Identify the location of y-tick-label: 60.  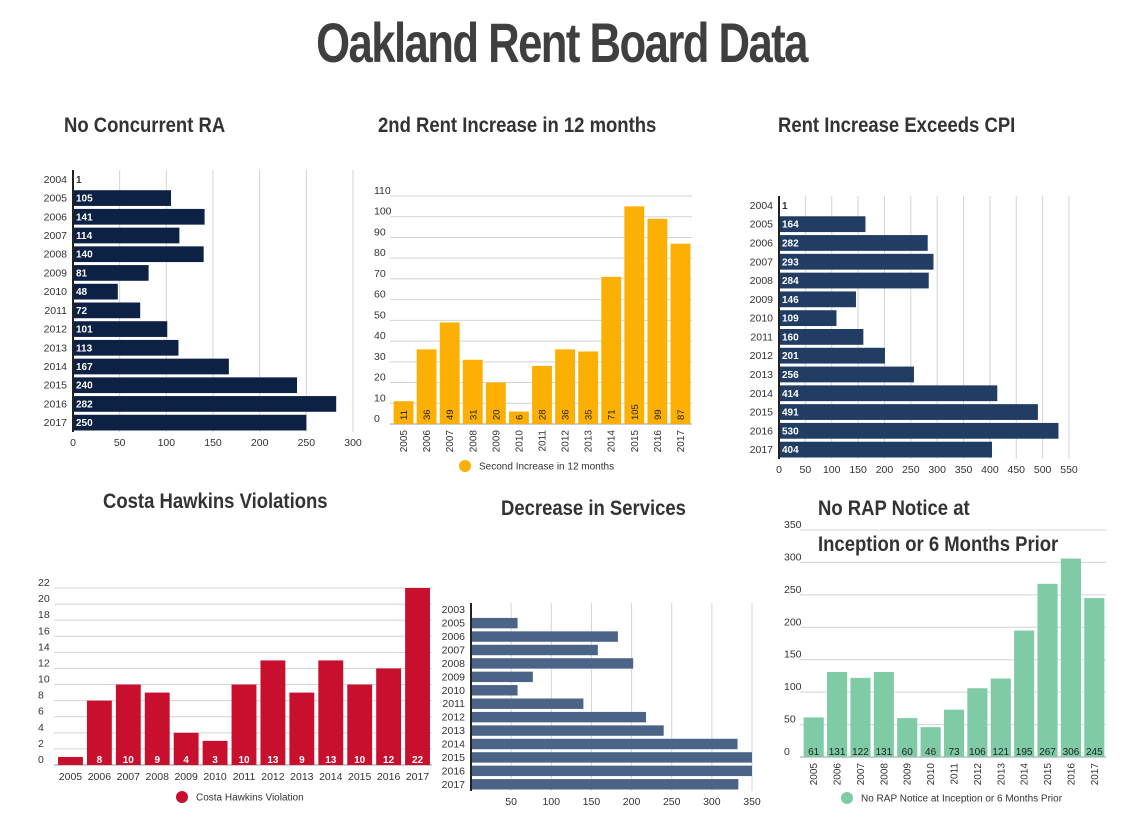
(380, 295).